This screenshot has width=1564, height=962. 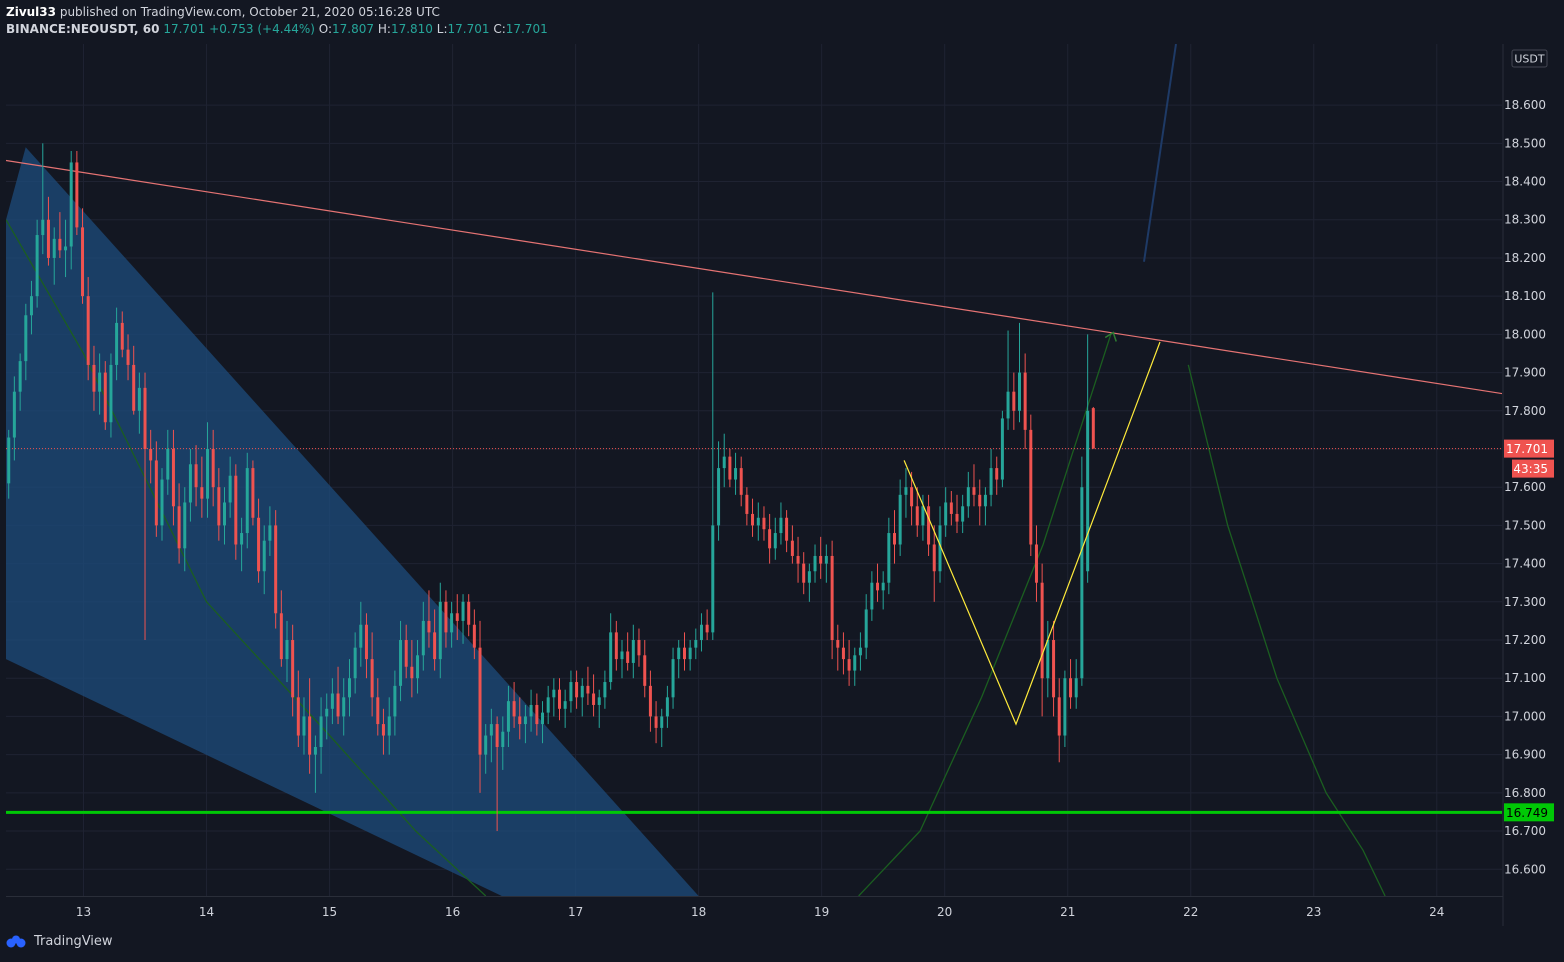 What do you see at coordinates (1525, 296) in the screenshot?
I see `price-tick-label: 18.100` at bounding box center [1525, 296].